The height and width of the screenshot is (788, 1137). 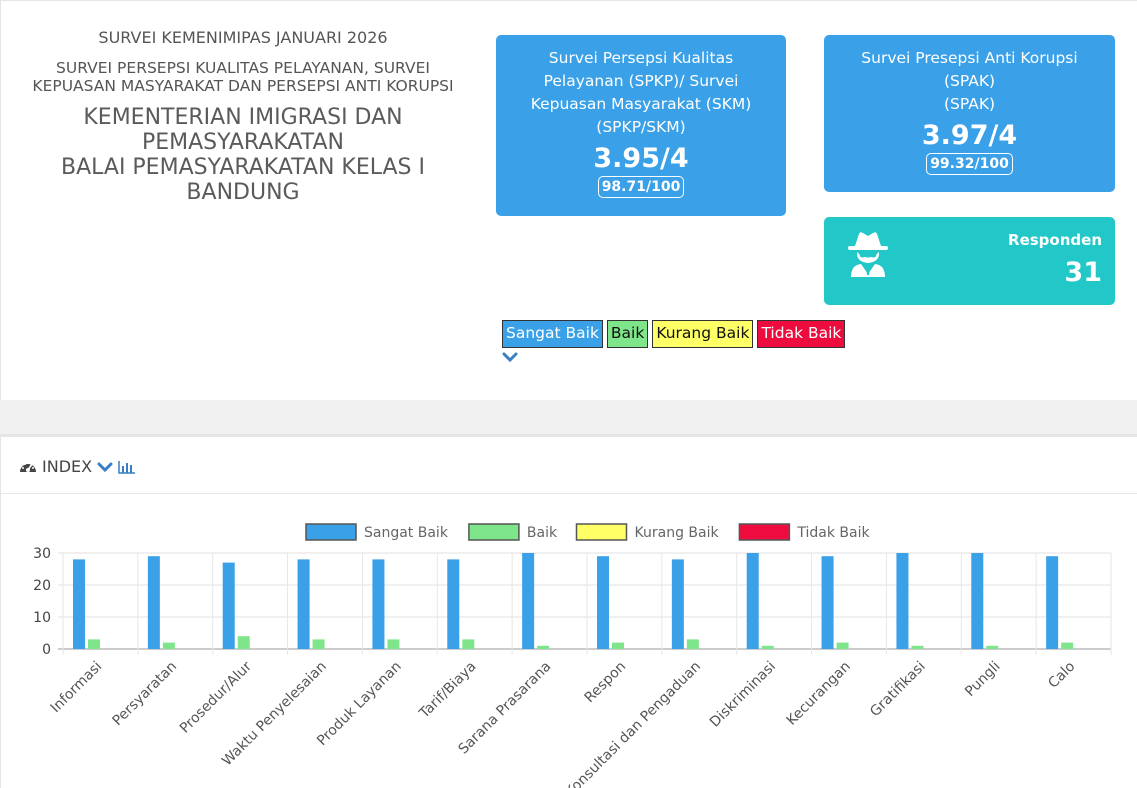 I want to click on spak-title-line-2: (SPAK), so click(x=969, y=104).